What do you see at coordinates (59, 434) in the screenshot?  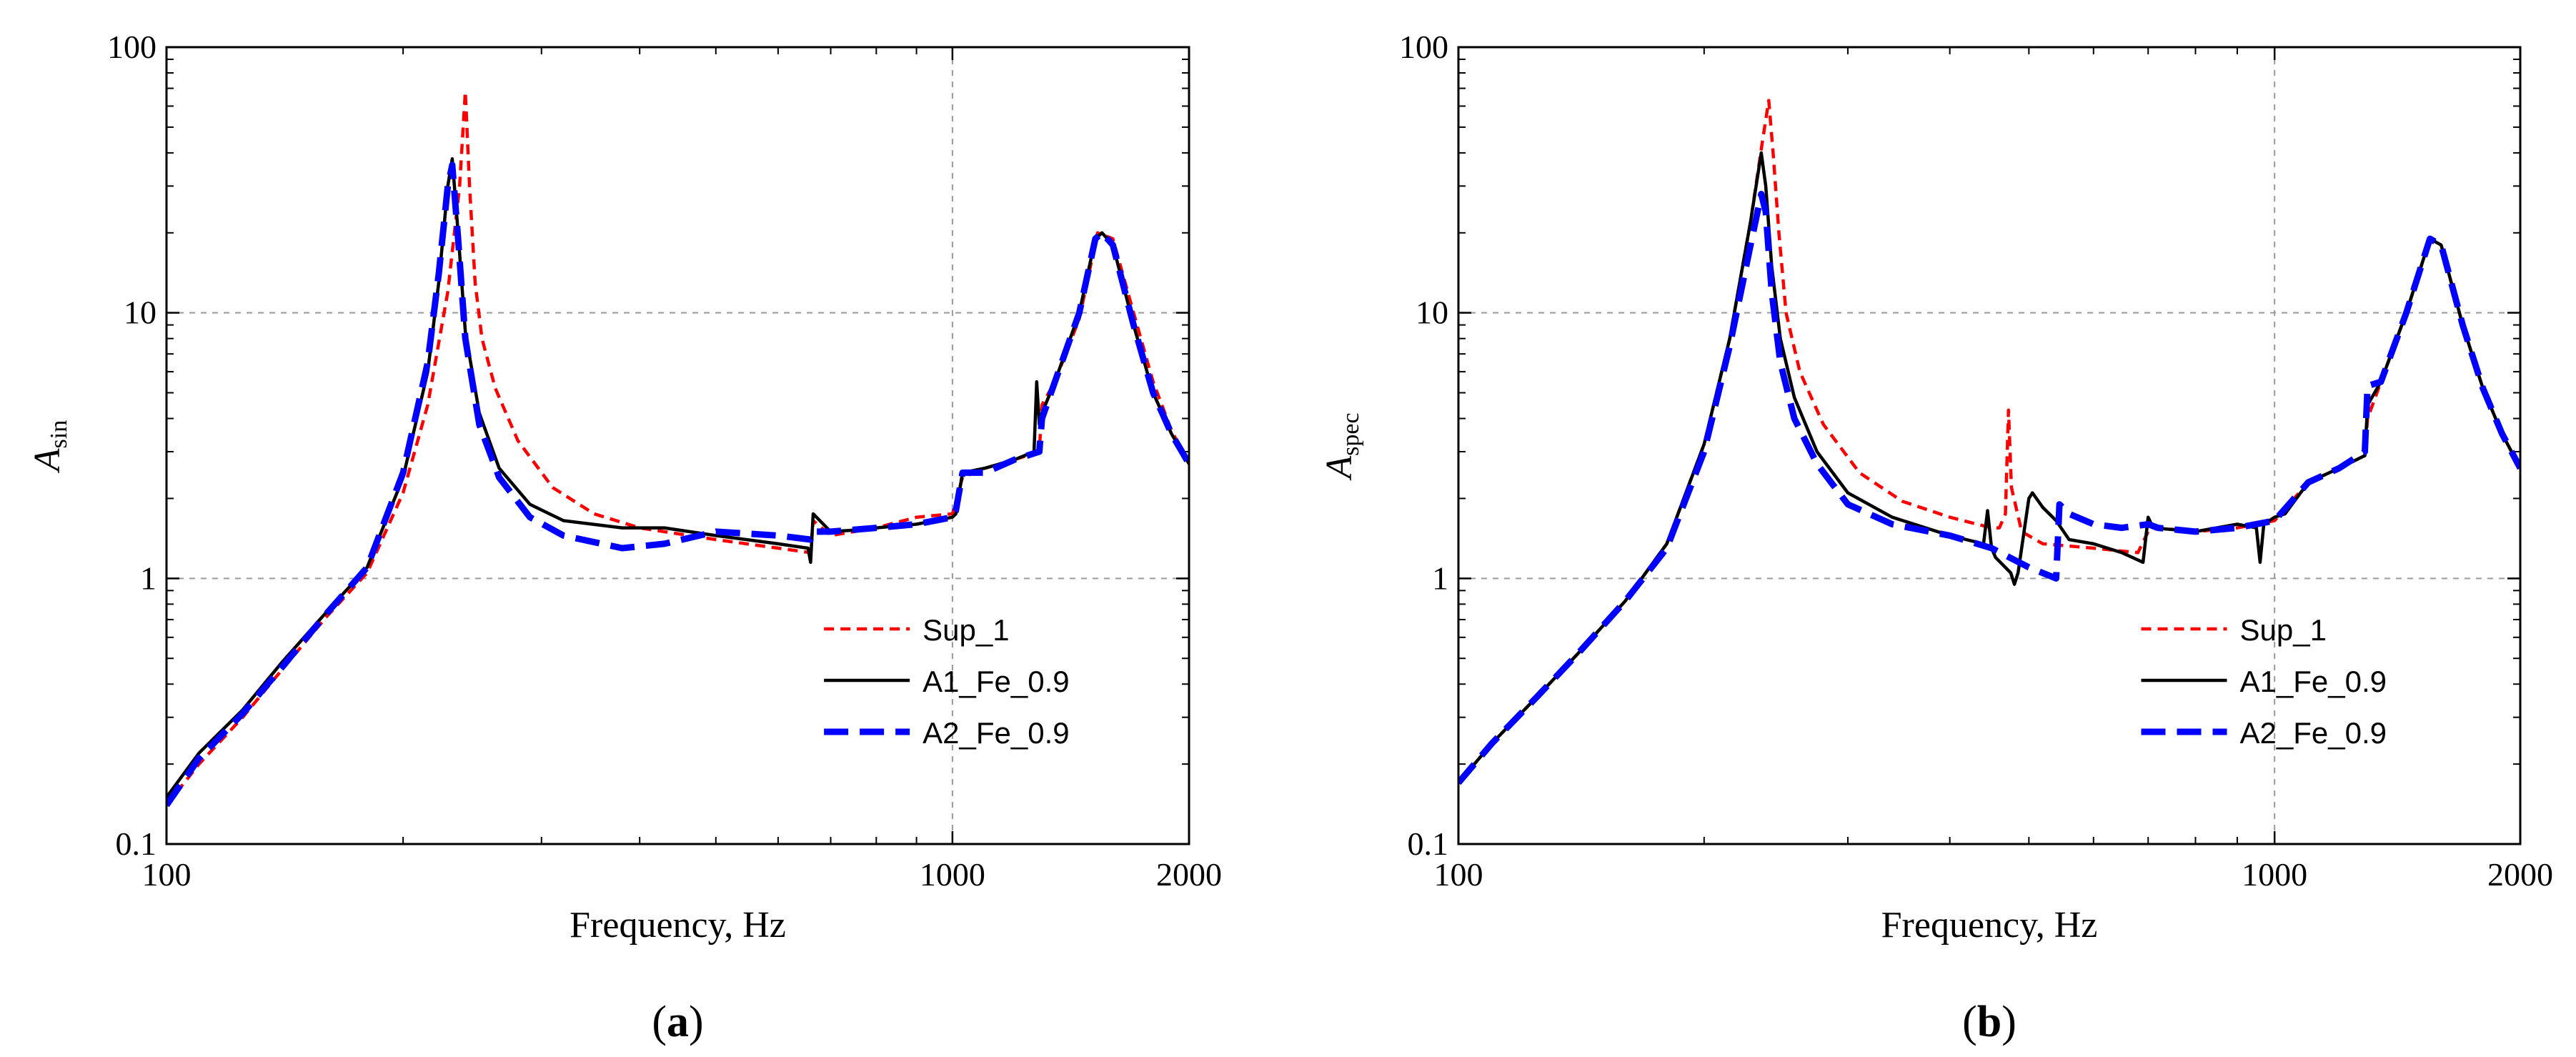 I see `y-axis-label-subscript: sin` at bounding box center [59, 434].